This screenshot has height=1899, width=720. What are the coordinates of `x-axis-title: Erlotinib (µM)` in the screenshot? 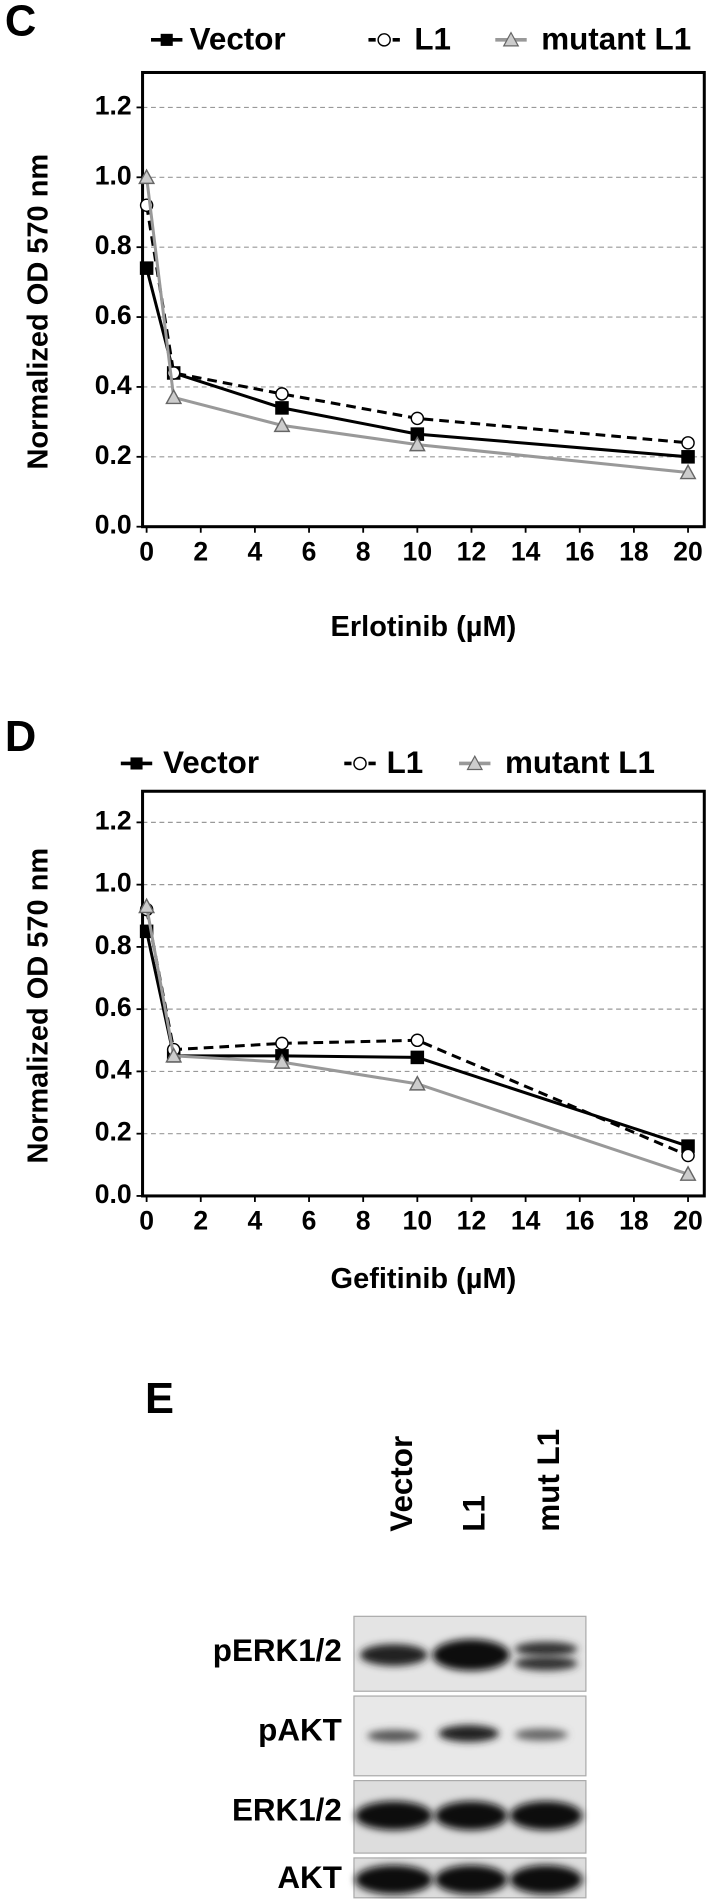 It's located at (424, 627).